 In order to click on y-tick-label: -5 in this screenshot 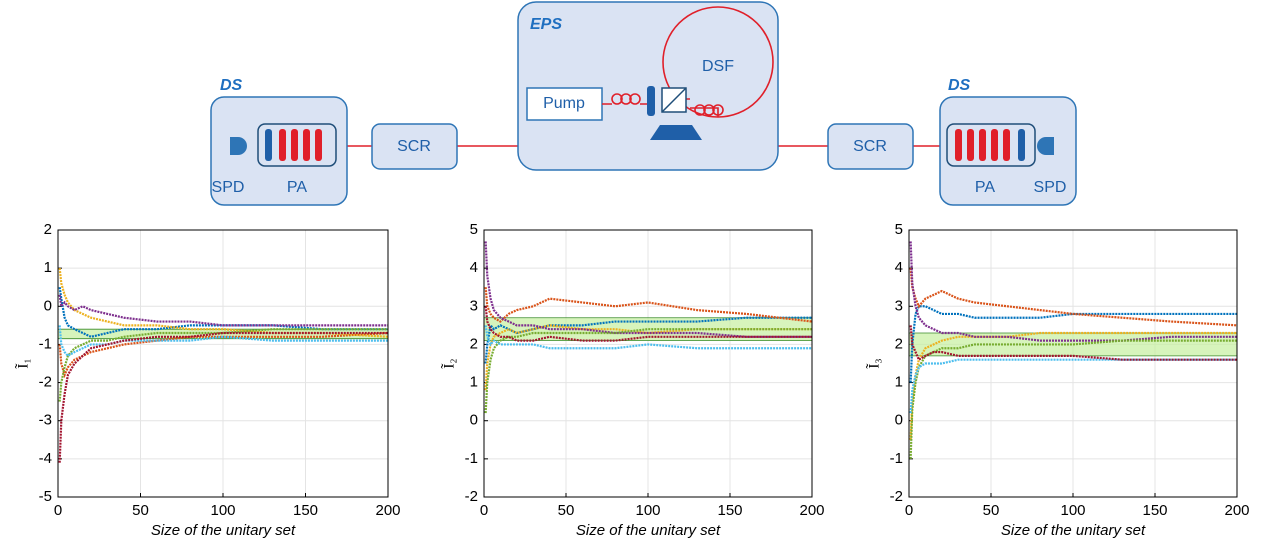, I will do `click(45, 496)`.